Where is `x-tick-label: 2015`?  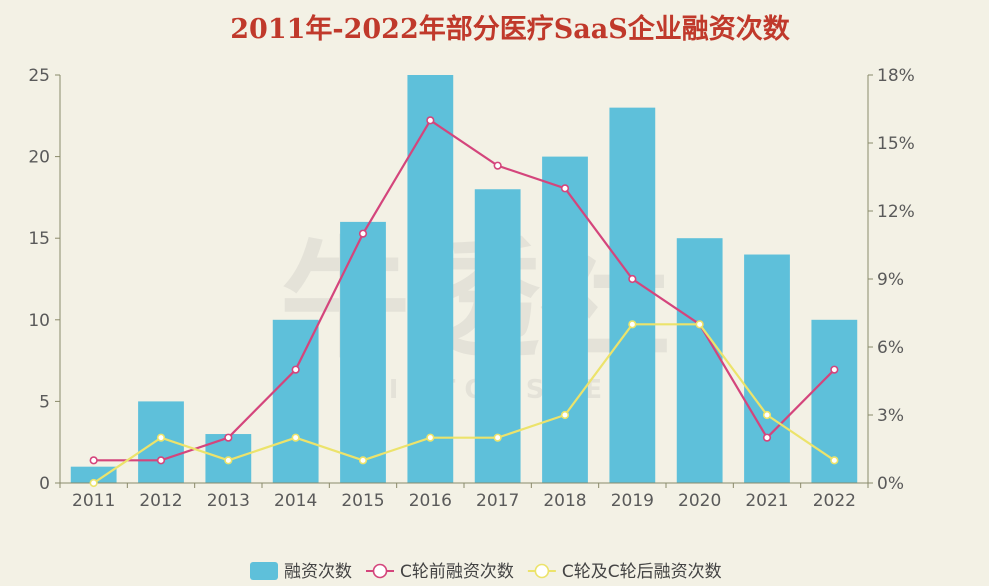
x-tick-label: 2015 is located at coordinates (362, 501).